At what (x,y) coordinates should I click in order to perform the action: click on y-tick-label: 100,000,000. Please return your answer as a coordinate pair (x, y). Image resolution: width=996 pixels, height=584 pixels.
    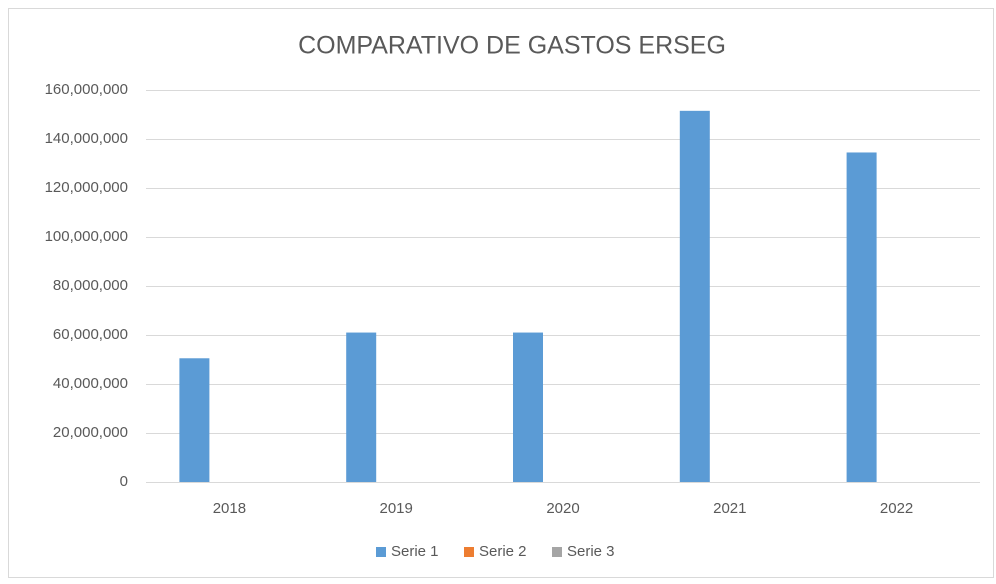
    Looking at the image, I should click on (86, 236).